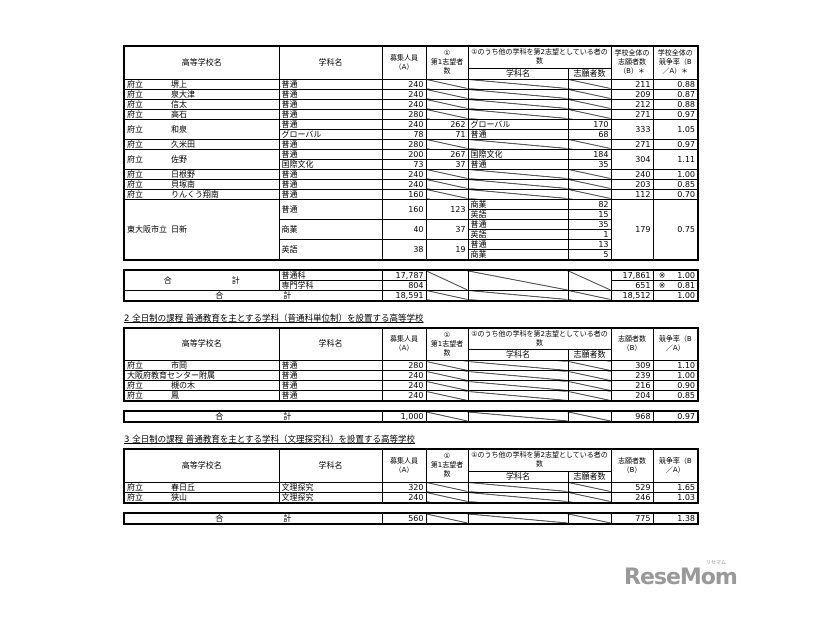 The height and width of the screenshot is (620, 826). Describe the element at coordinates (632, 275) in the screenshot. I see `subtotal-applicants: 17,861` at that location.